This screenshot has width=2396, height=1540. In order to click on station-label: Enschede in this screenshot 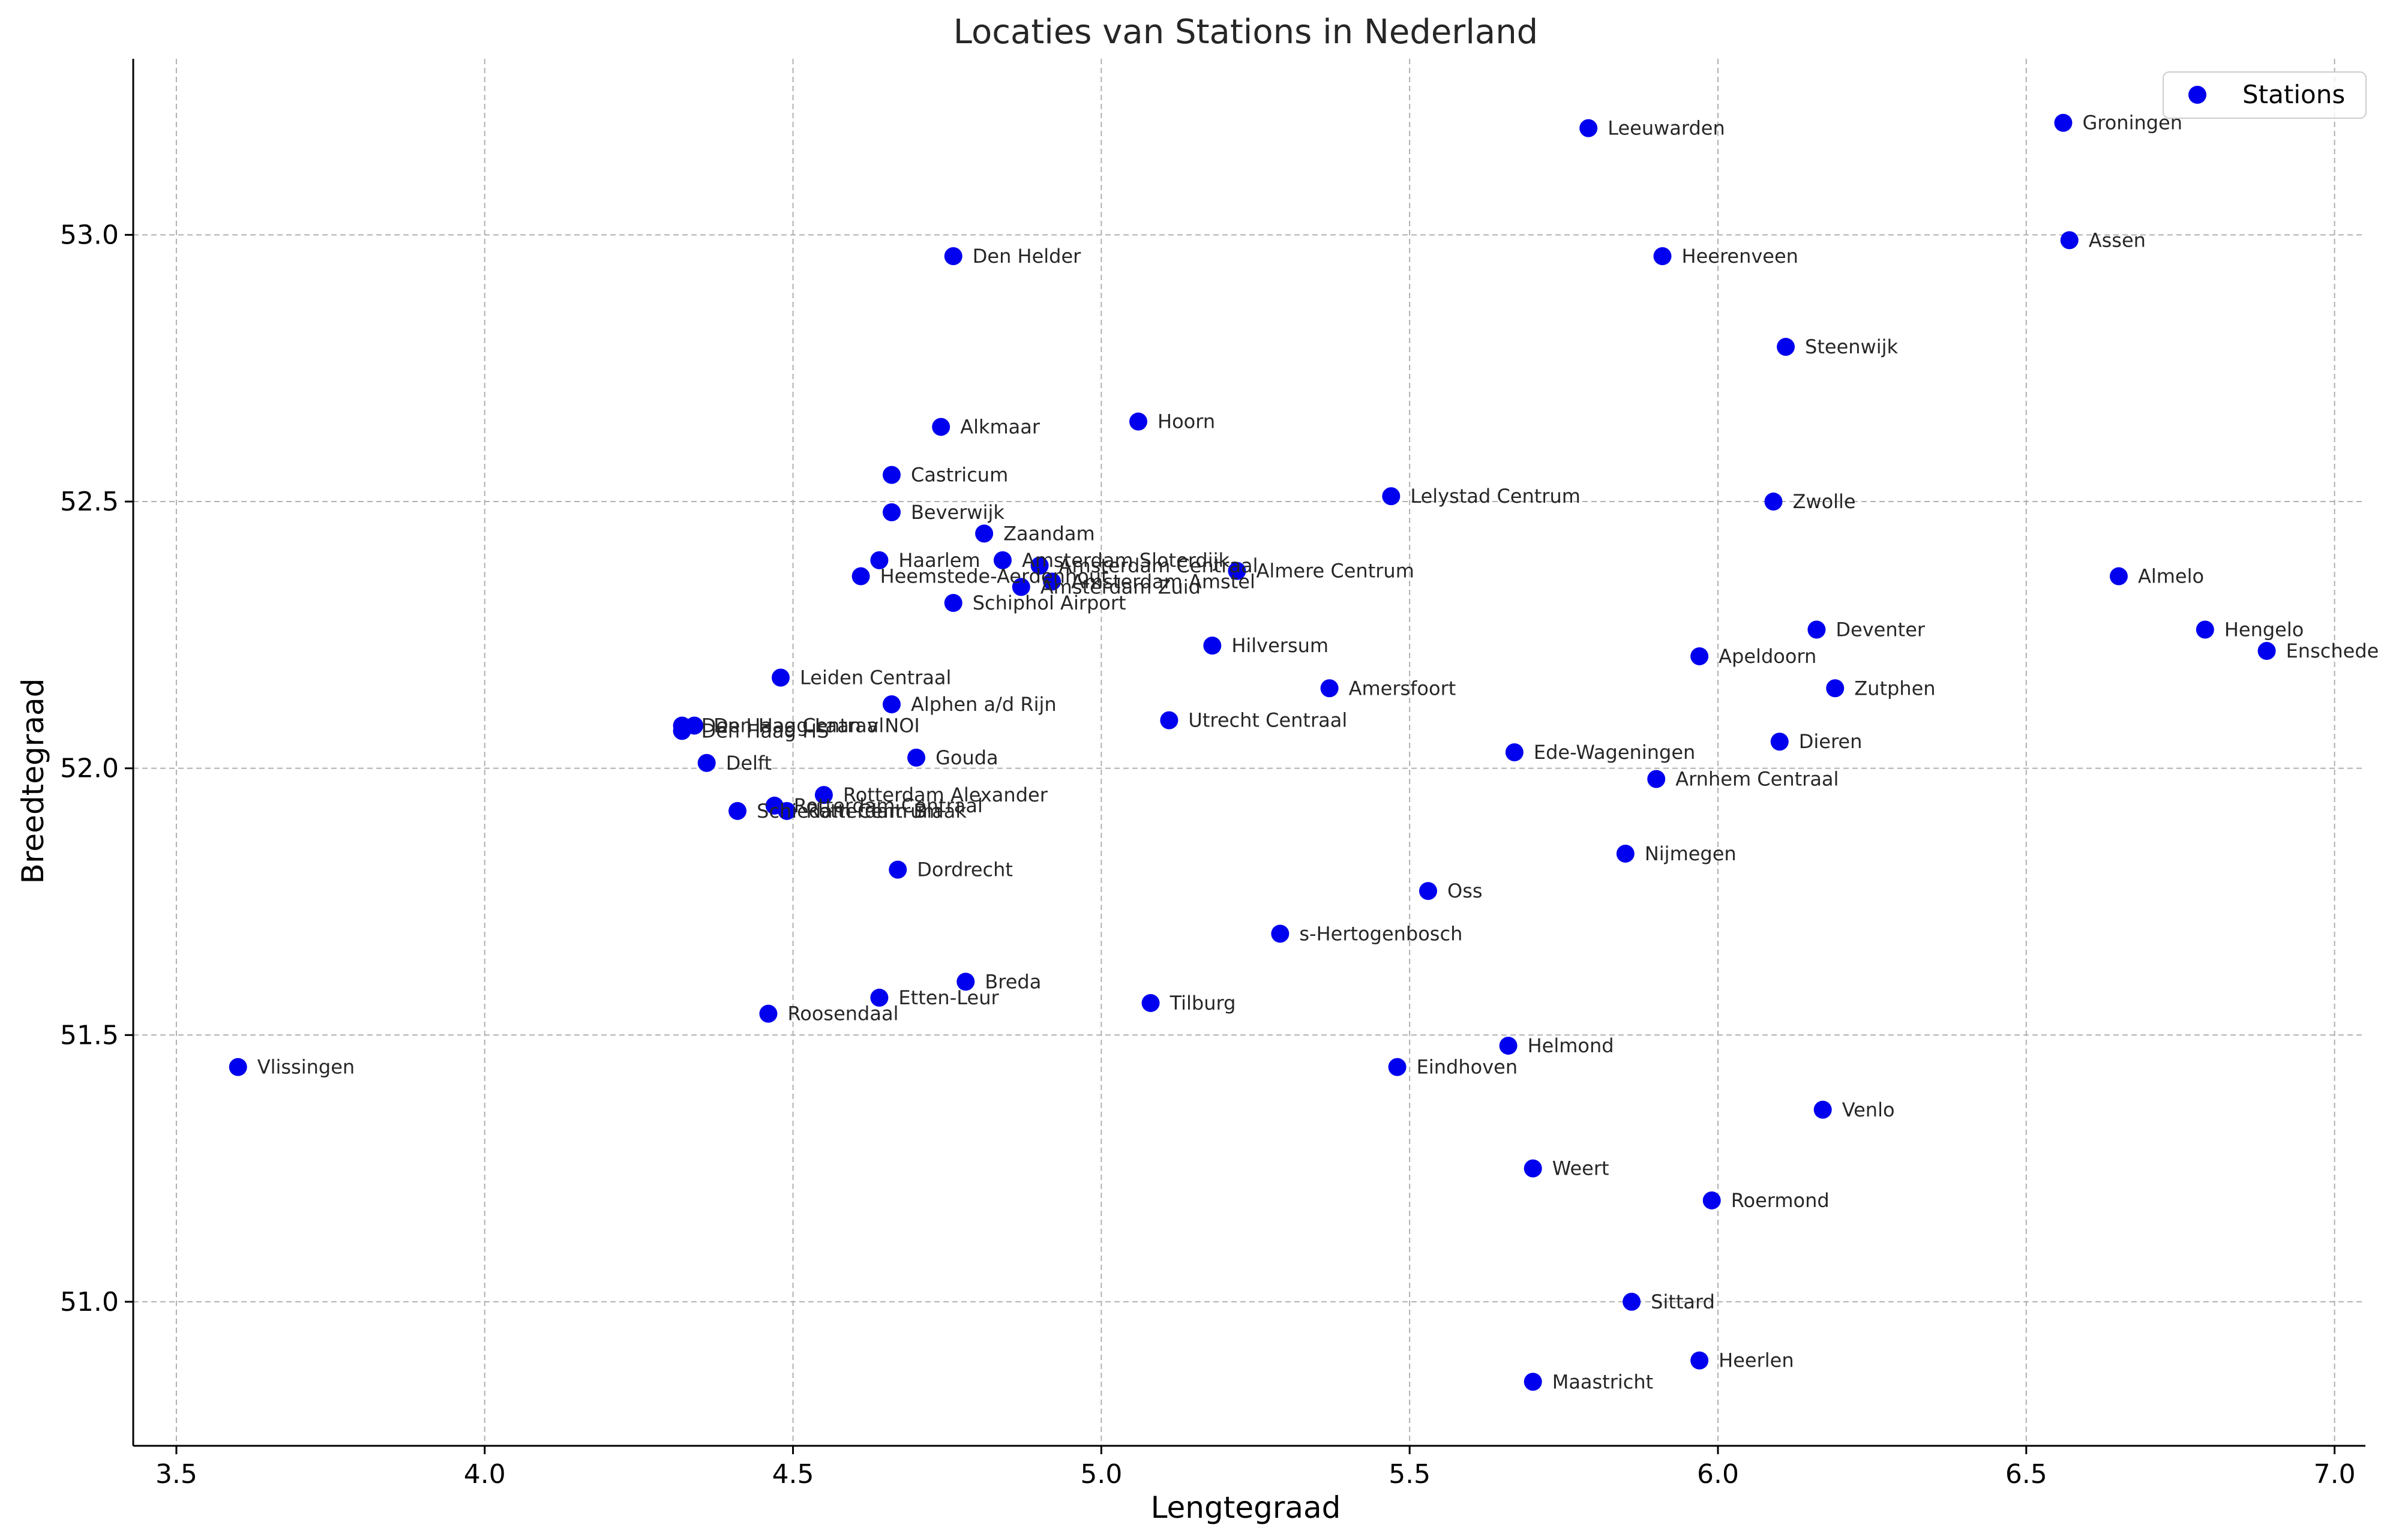, I will do `click(2332, 651)`.